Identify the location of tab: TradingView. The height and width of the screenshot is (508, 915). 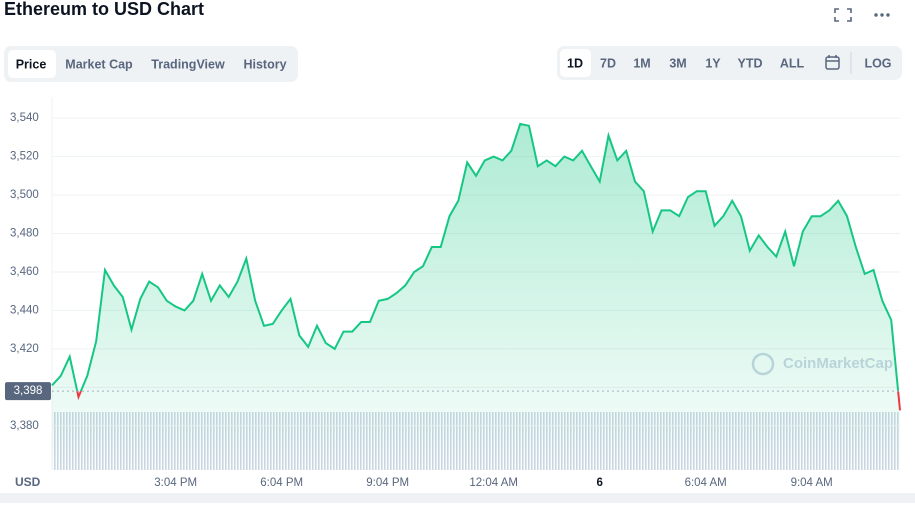
(188, 64).